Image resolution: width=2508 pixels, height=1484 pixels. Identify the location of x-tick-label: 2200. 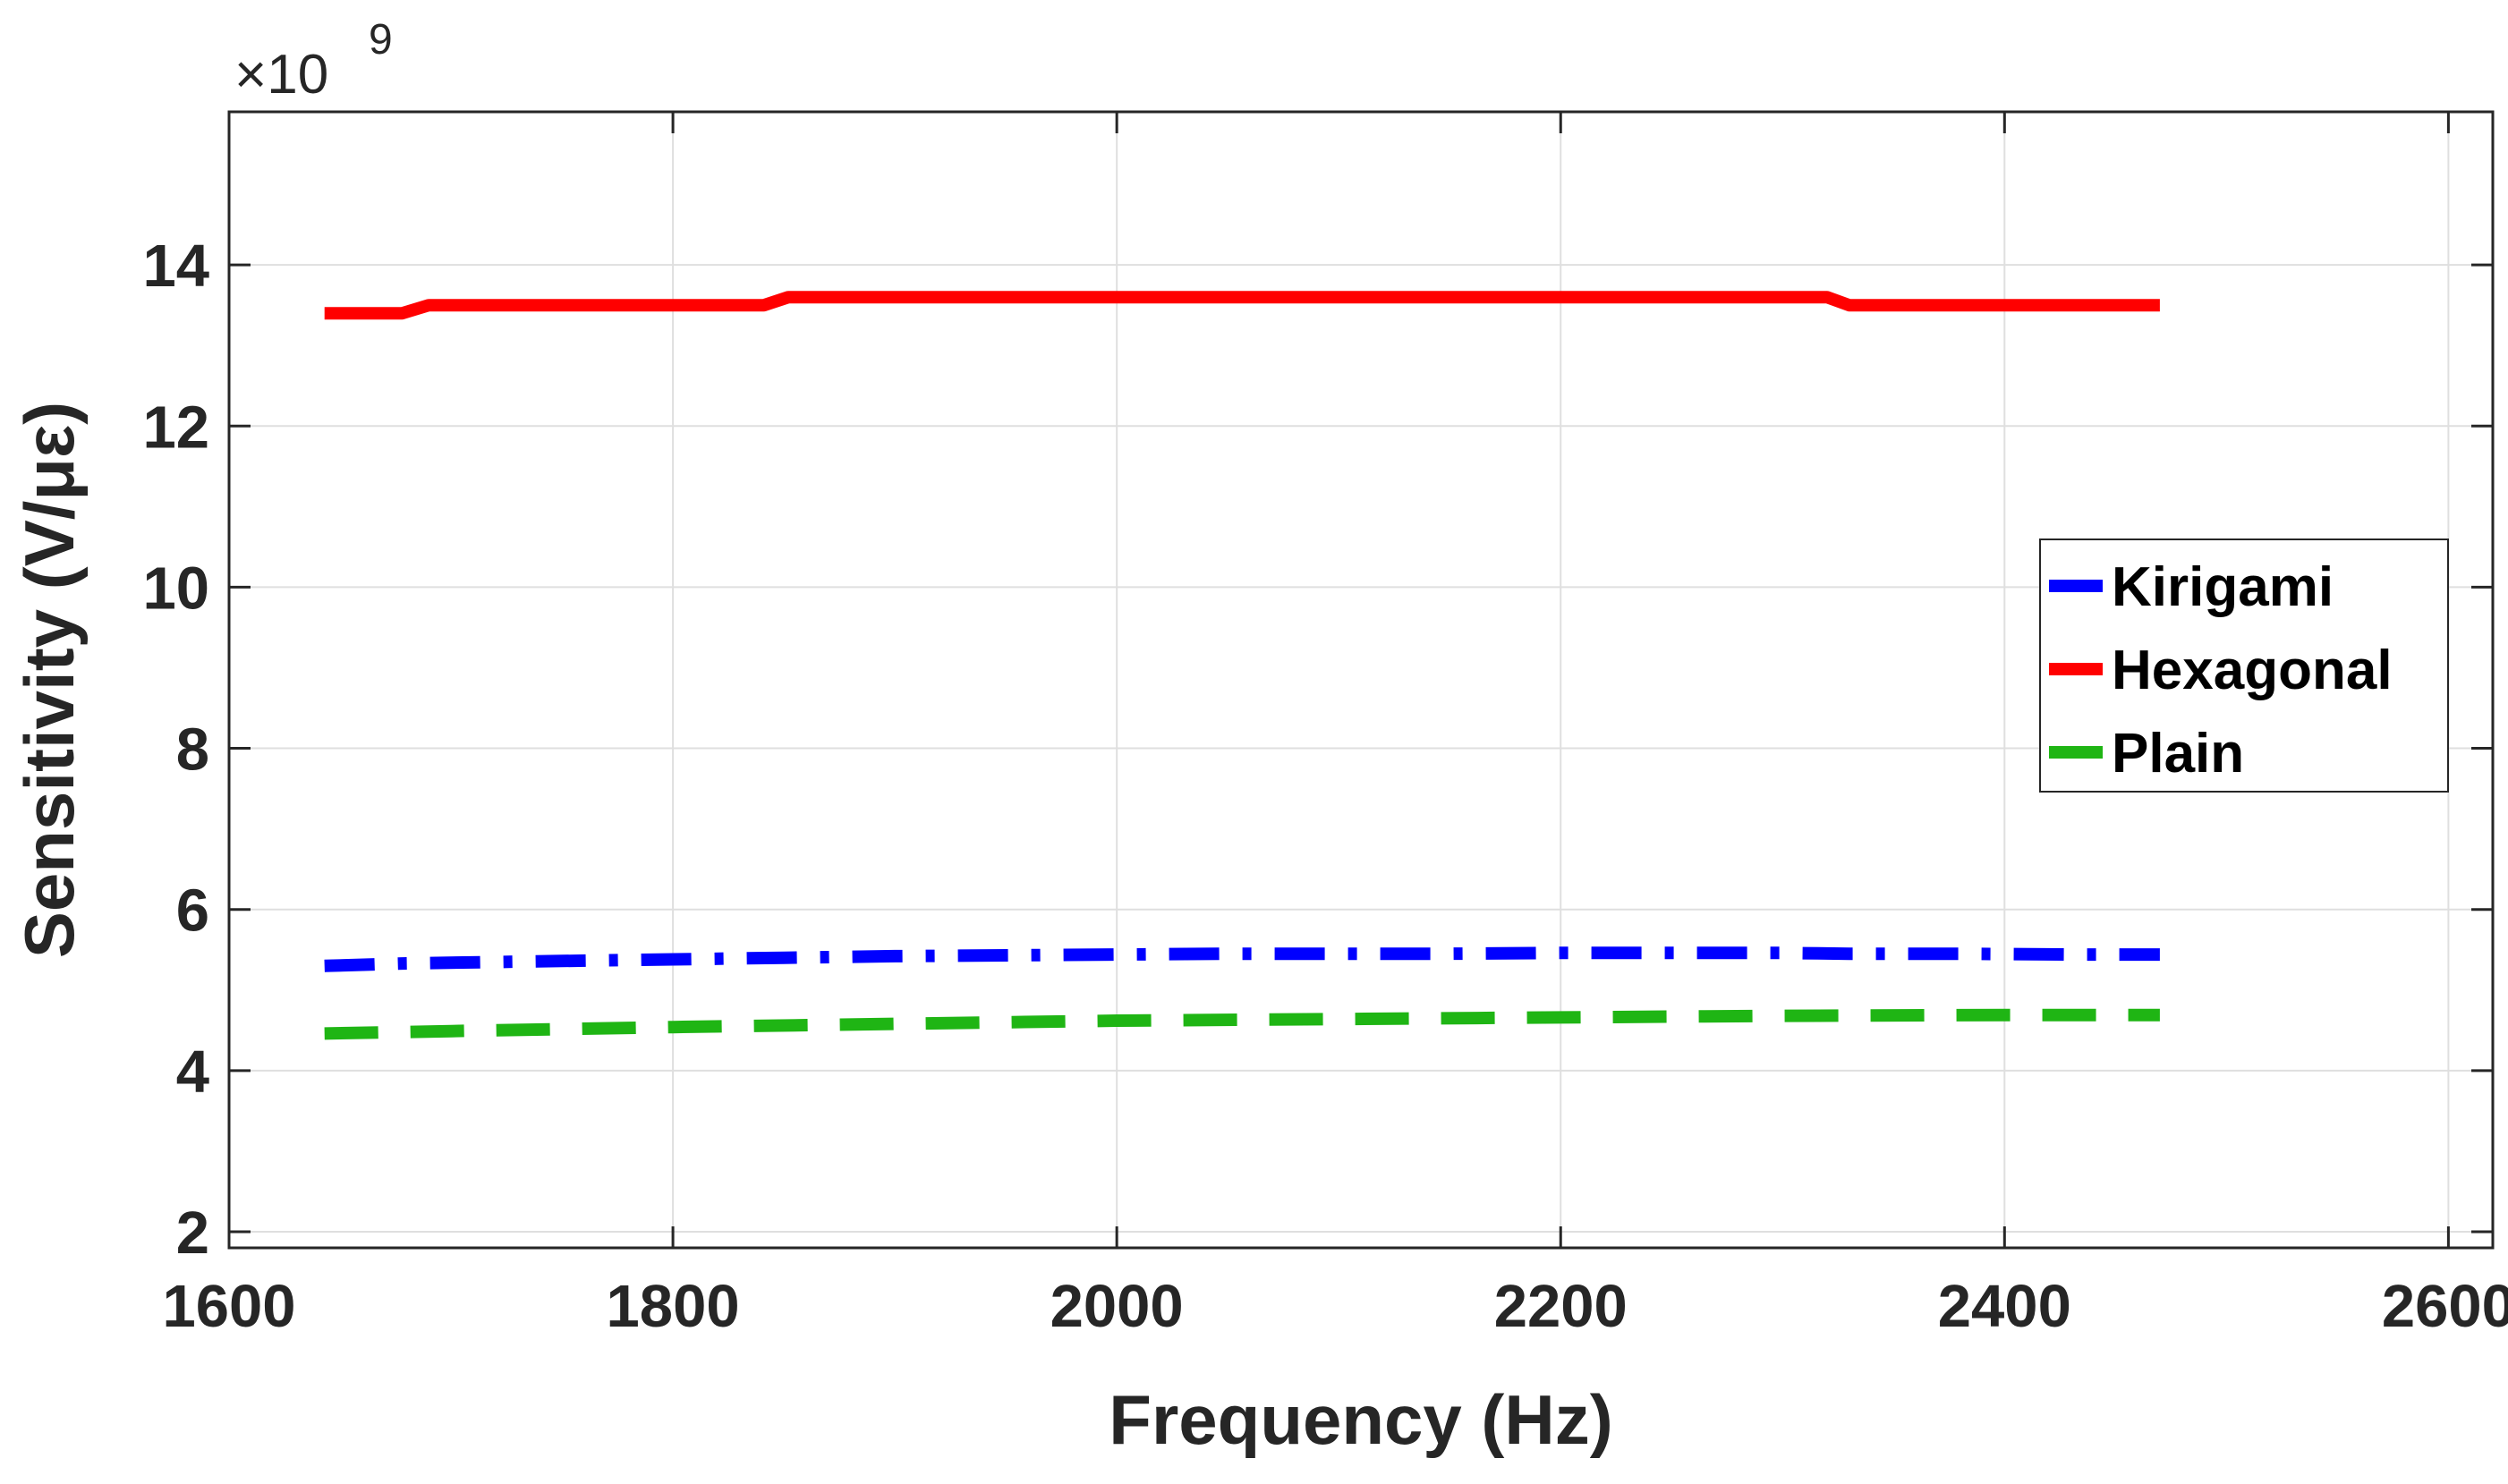
(1561, 1306).